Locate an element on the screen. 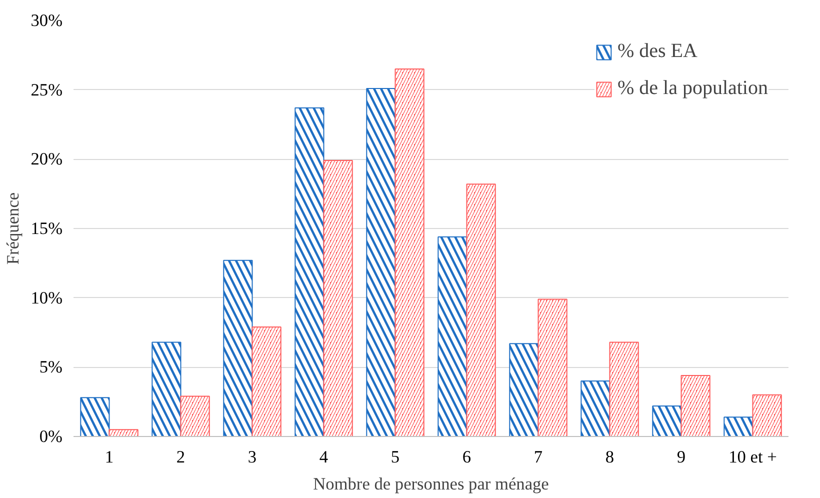  y-tick-label: 10% is located at coordinates (46, 298).